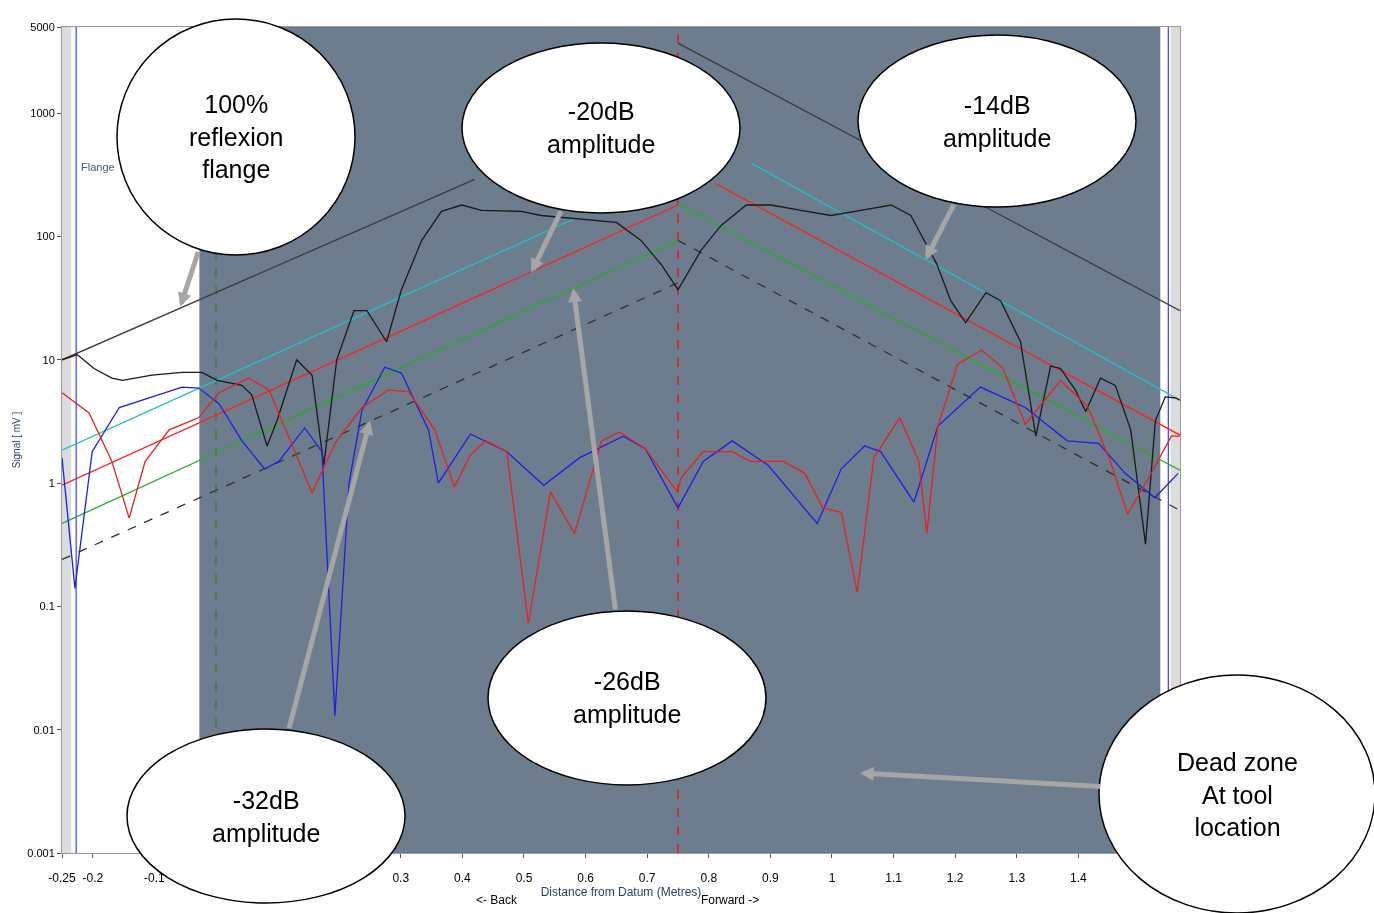 This screenshot has height=913, width=1374. Describe the element at coordinates (497, 900) in the screenshot. I see `text: <- Back` at that location.